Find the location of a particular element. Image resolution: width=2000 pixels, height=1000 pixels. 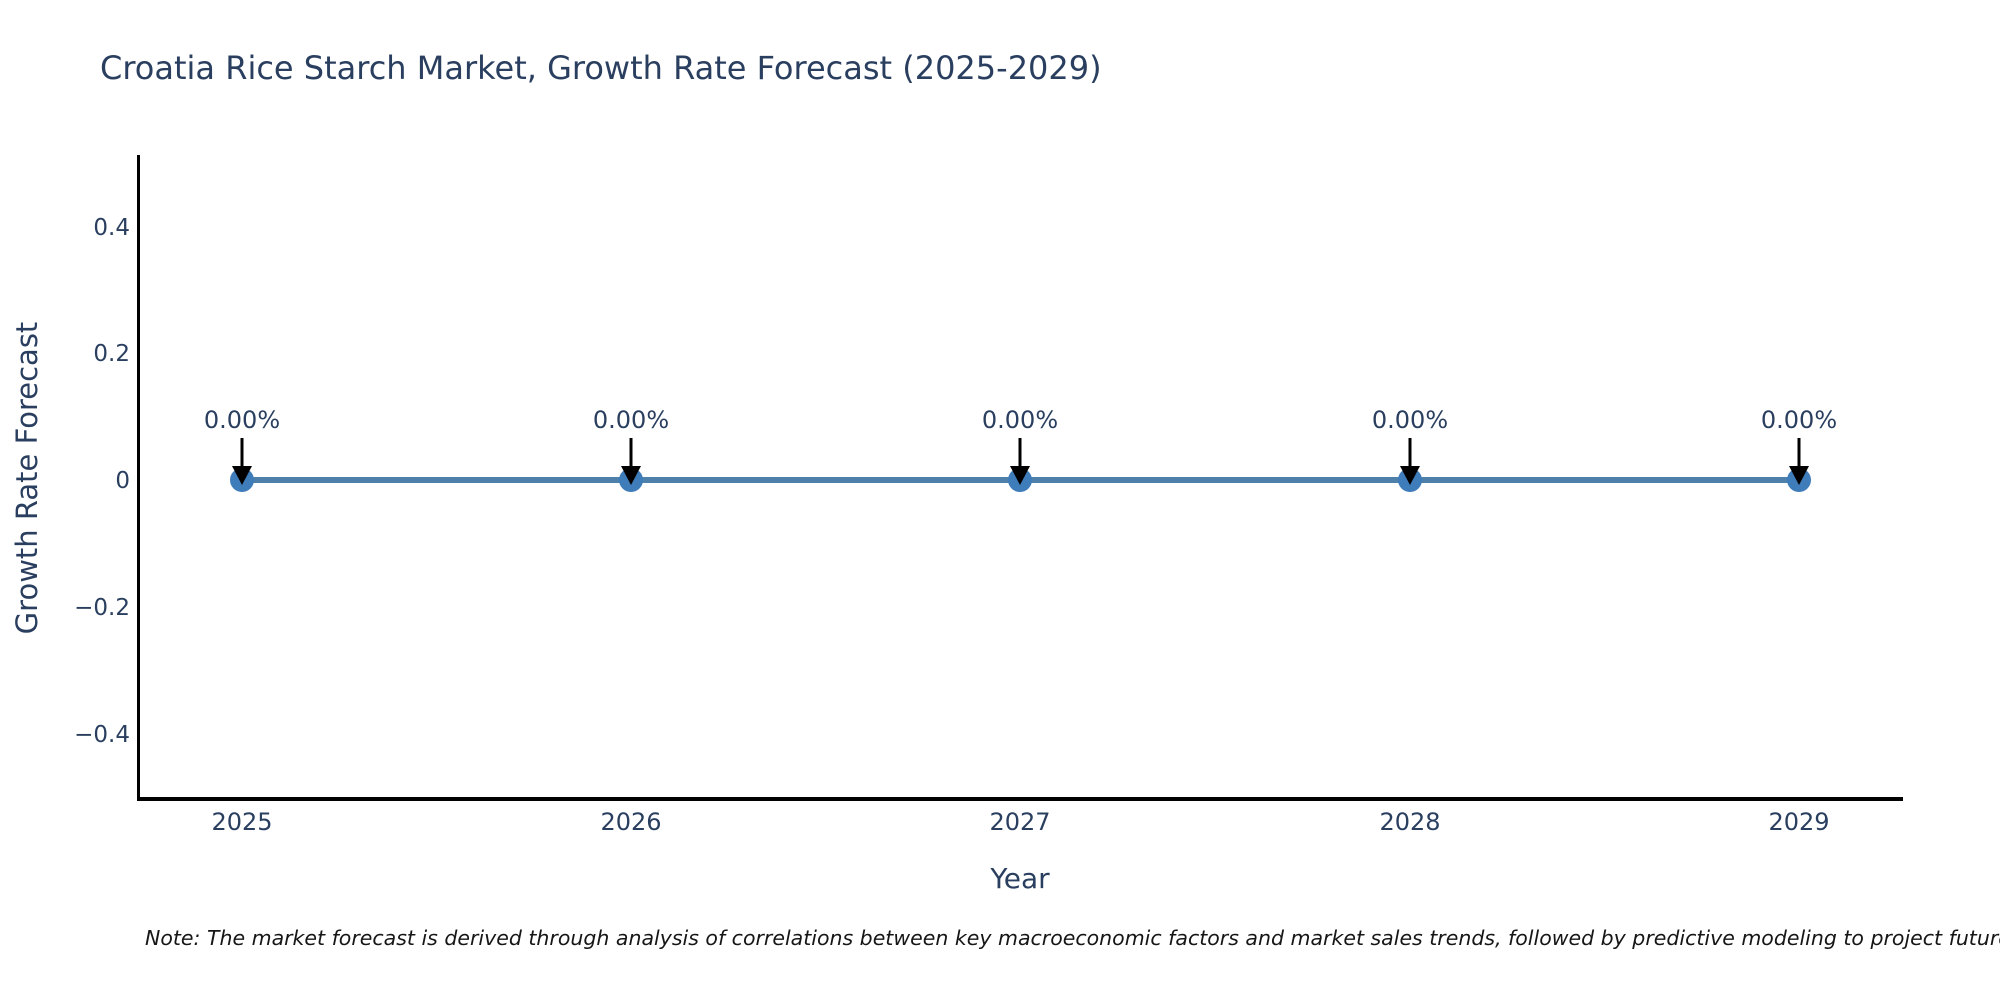

x-tick-label-2025: 2025 is located at coordinates (242, 822).